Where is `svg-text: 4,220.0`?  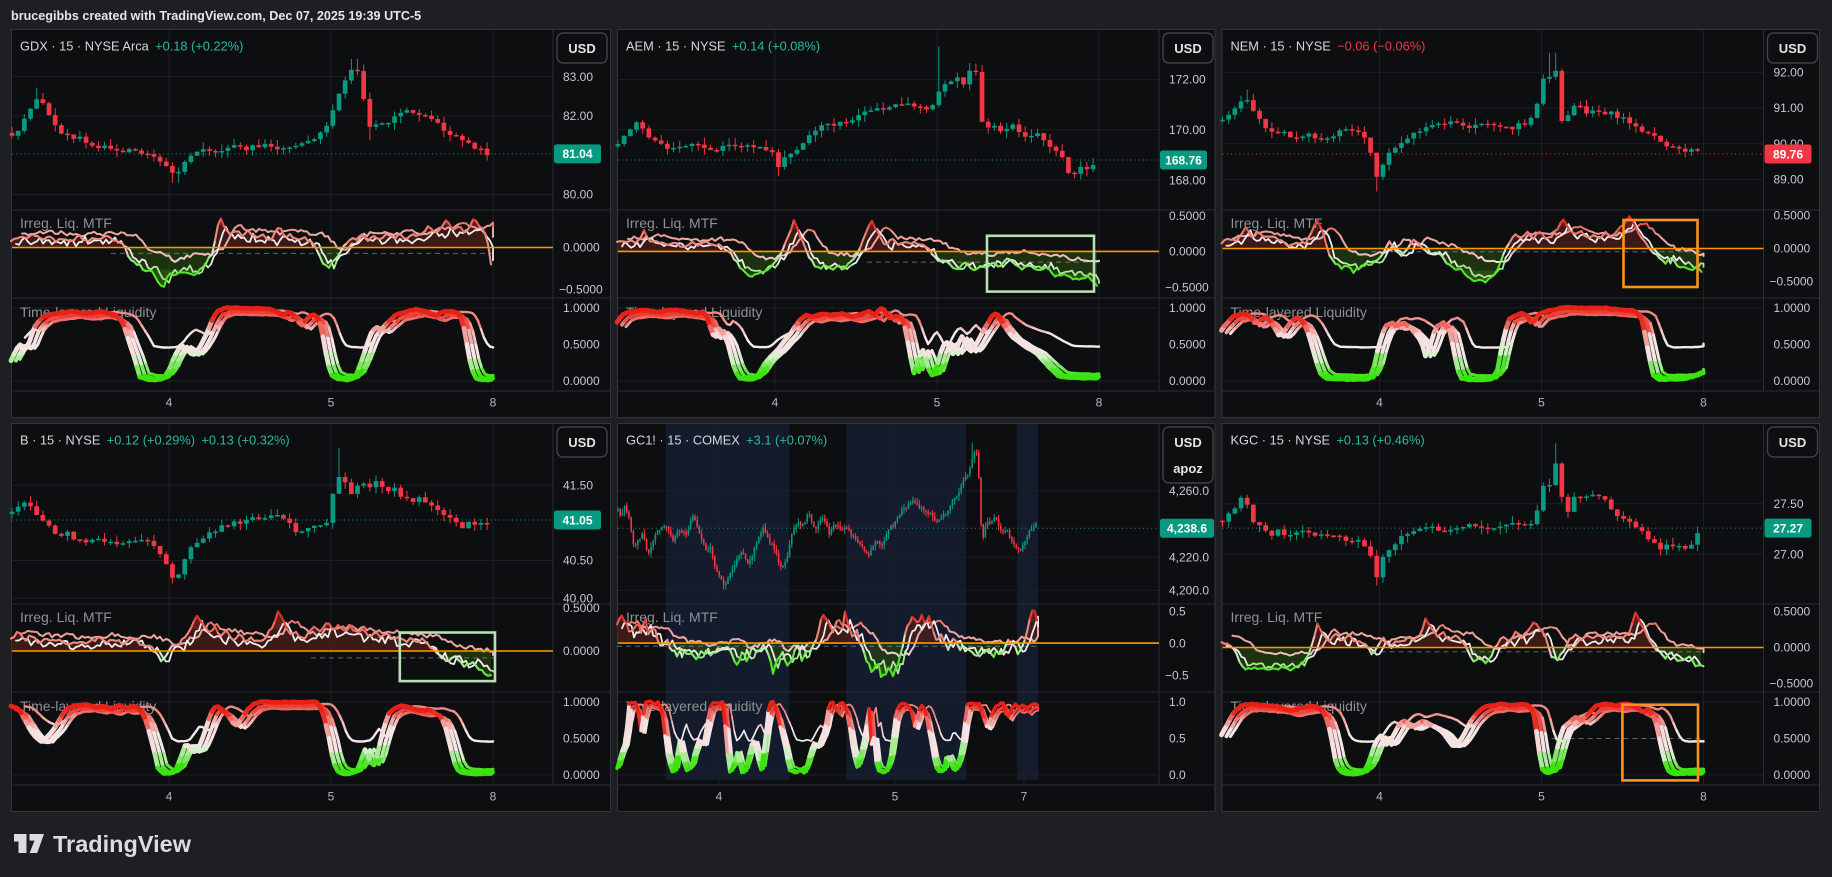
svg-text: 4,220.0 is located at coordinates (1189, 557).